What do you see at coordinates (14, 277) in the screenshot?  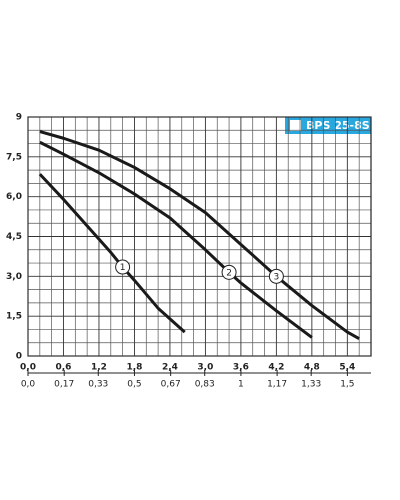 I see `y-tick-label: 3,0` at bounding box center [14, 277].